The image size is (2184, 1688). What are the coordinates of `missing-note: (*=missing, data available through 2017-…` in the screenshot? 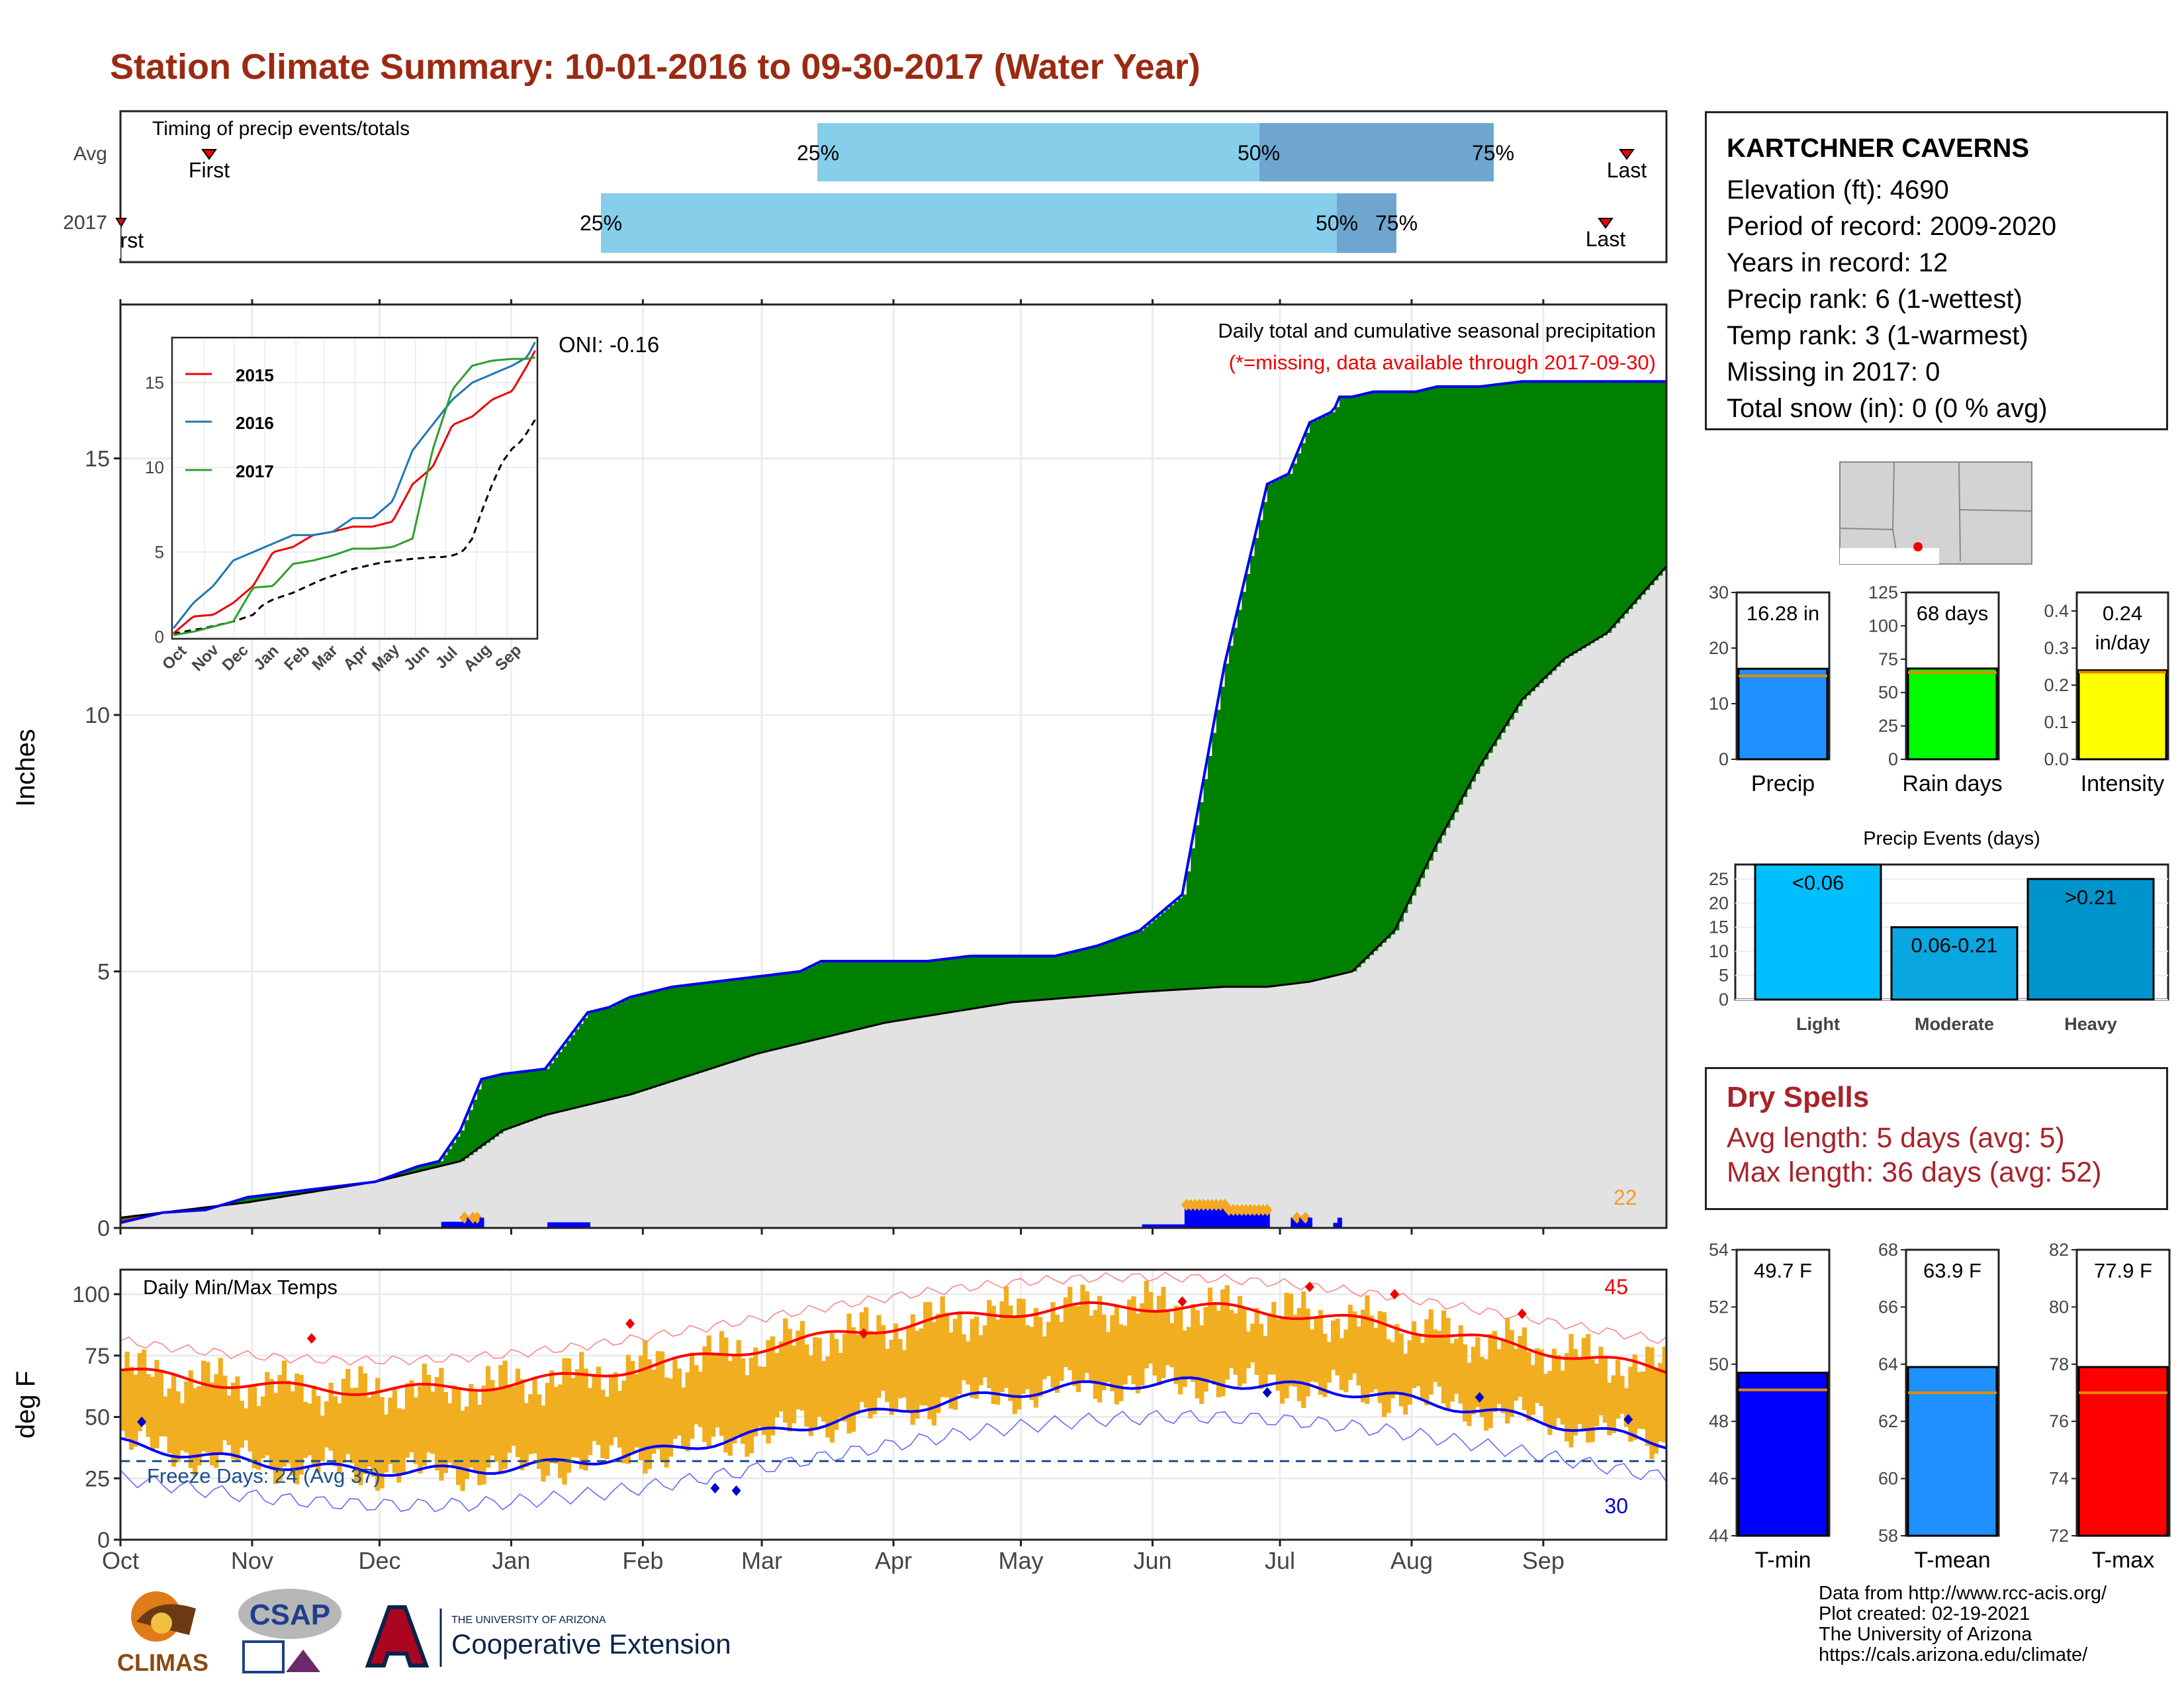 It's located at (1442, 362).